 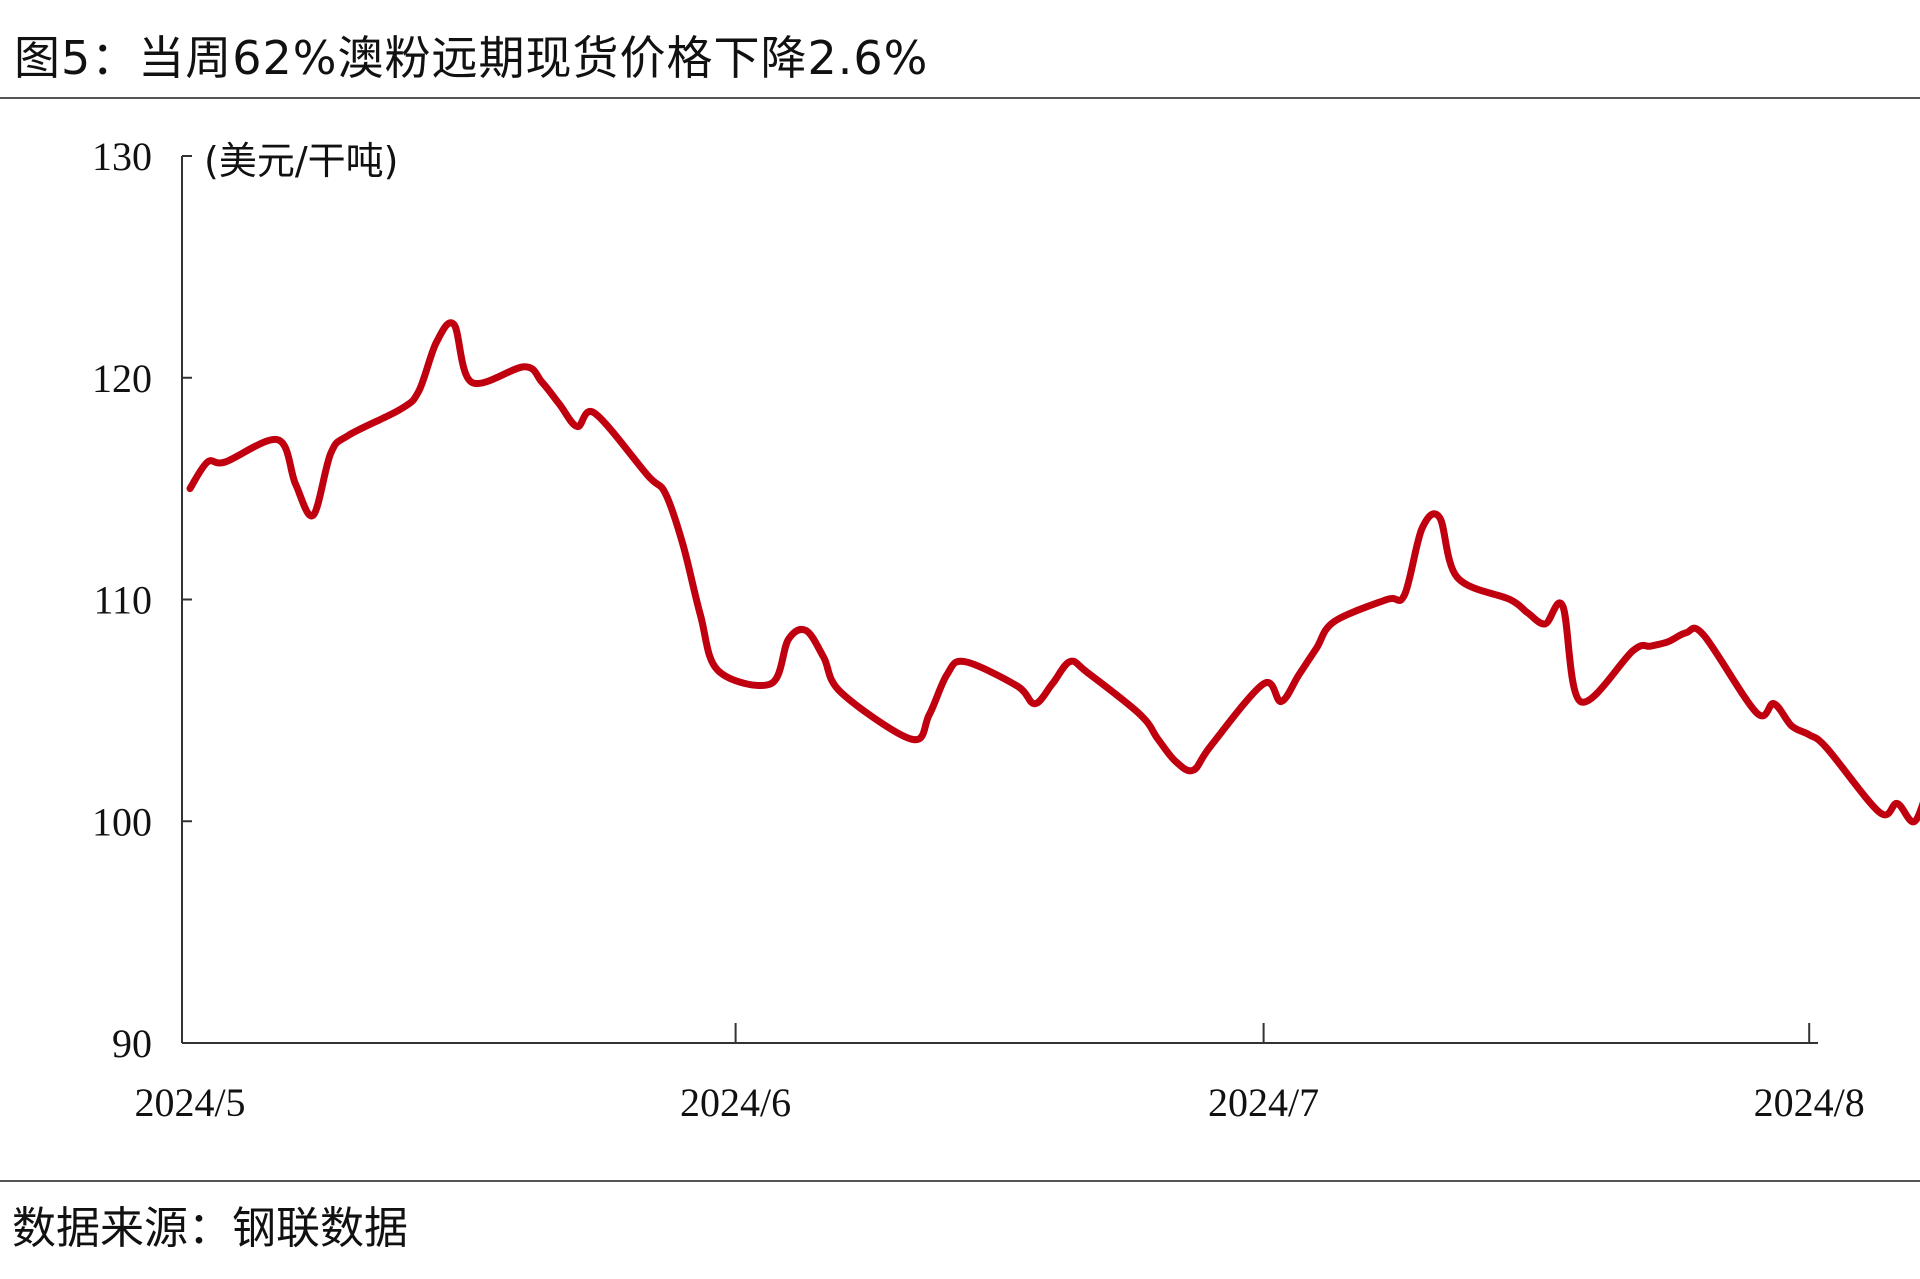 What do you see at coordinates (1809, 1102) in the screenshot?
I see `x-tick-label: 2024/8` at bounding box center [1809, 1102].